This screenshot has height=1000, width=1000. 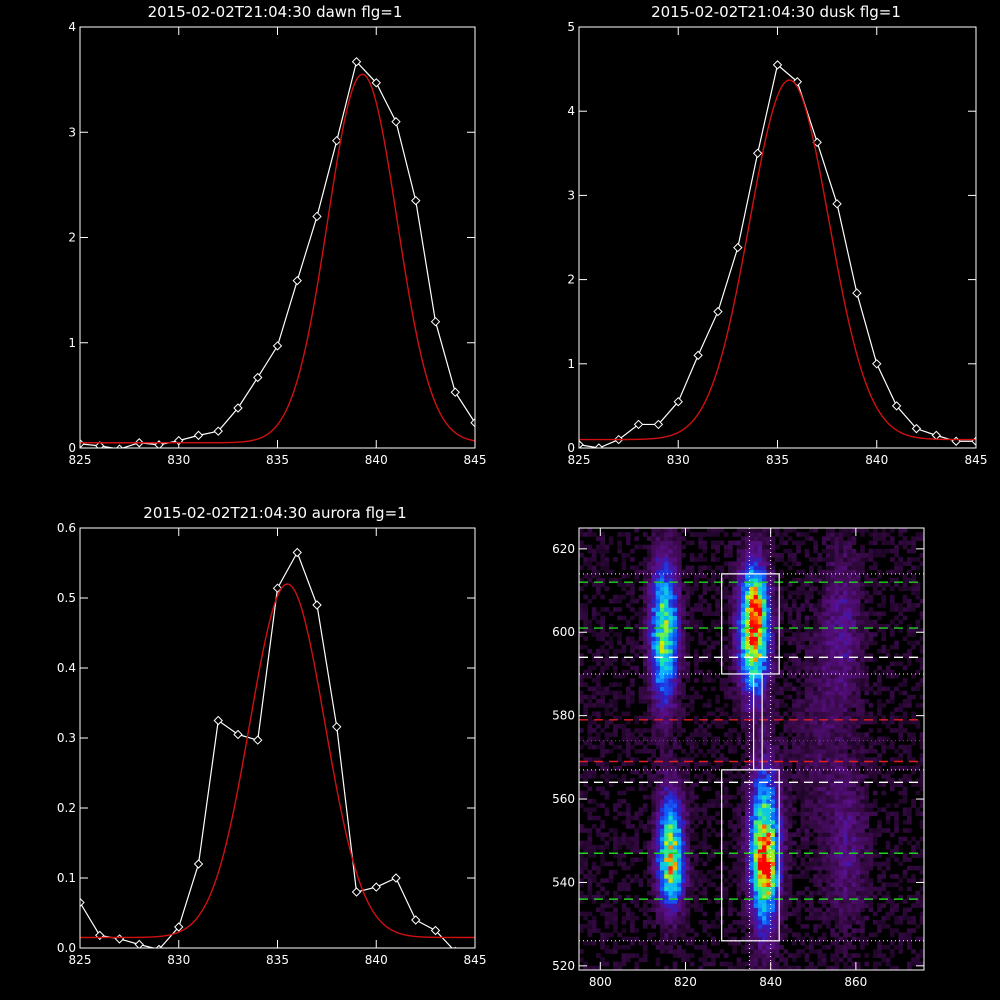 What do you see at coordinates (855, 982) in the screenshot?
I see `image-xtick-label-3: 860` at bounding box center [855, 982].